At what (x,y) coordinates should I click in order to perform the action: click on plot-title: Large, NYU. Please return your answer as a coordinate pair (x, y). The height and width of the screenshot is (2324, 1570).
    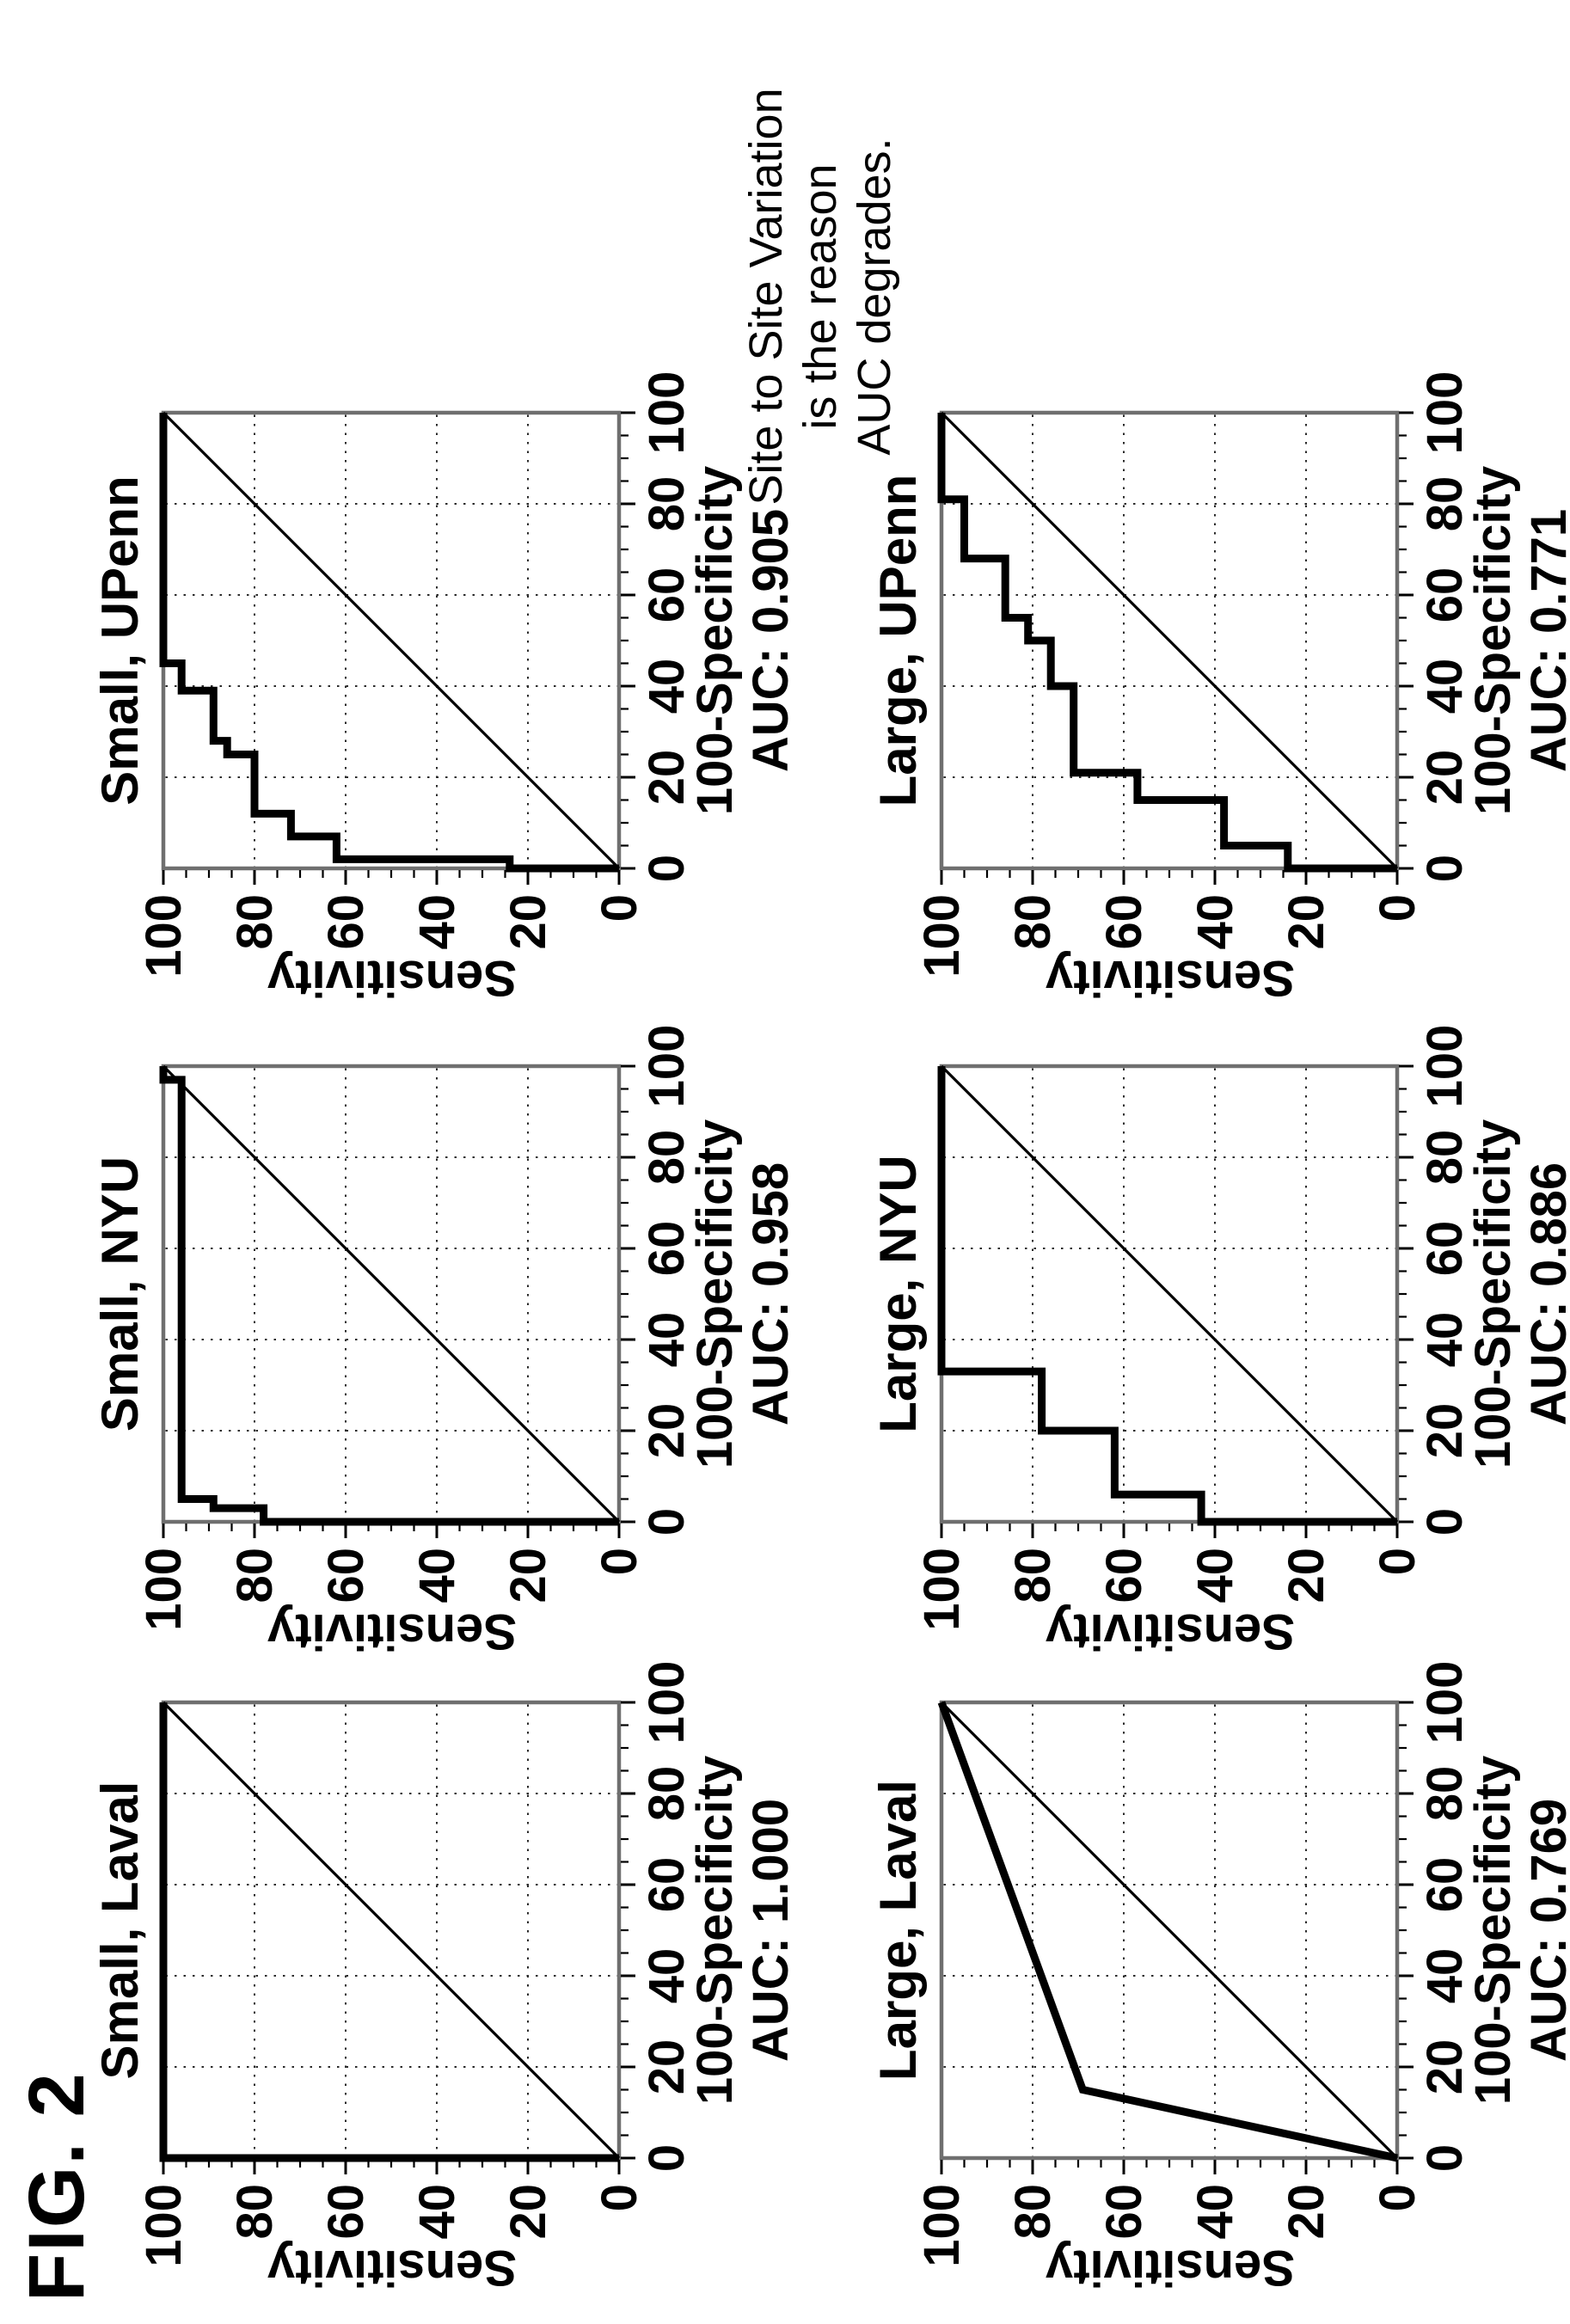
    Looking at the image, I should click on (898, 1294).